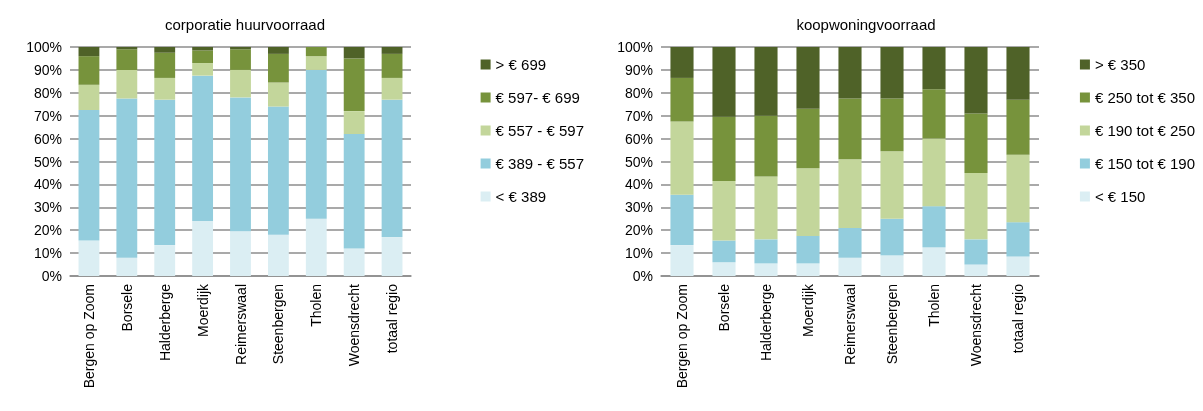 Image resolution: width=1203 pixels, height=411 pixels. I want to click on chart-title: corporatie huurvoorraad, so click(245, 24).